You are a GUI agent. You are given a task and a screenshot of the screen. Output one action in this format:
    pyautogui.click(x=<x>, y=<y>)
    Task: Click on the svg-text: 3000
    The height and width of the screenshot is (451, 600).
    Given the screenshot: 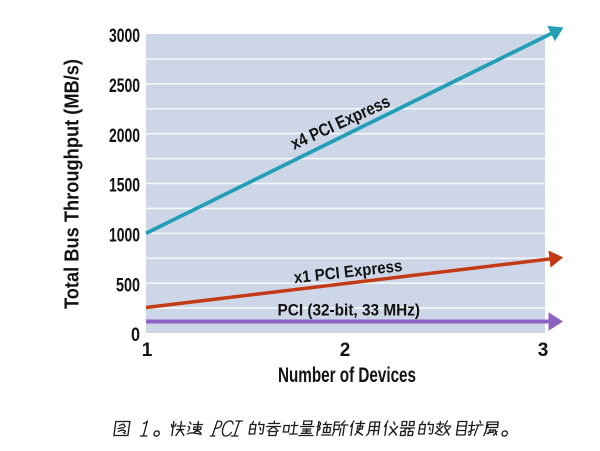 What is the action you would take?
    pyautogui.click(x=124, y=36)
    